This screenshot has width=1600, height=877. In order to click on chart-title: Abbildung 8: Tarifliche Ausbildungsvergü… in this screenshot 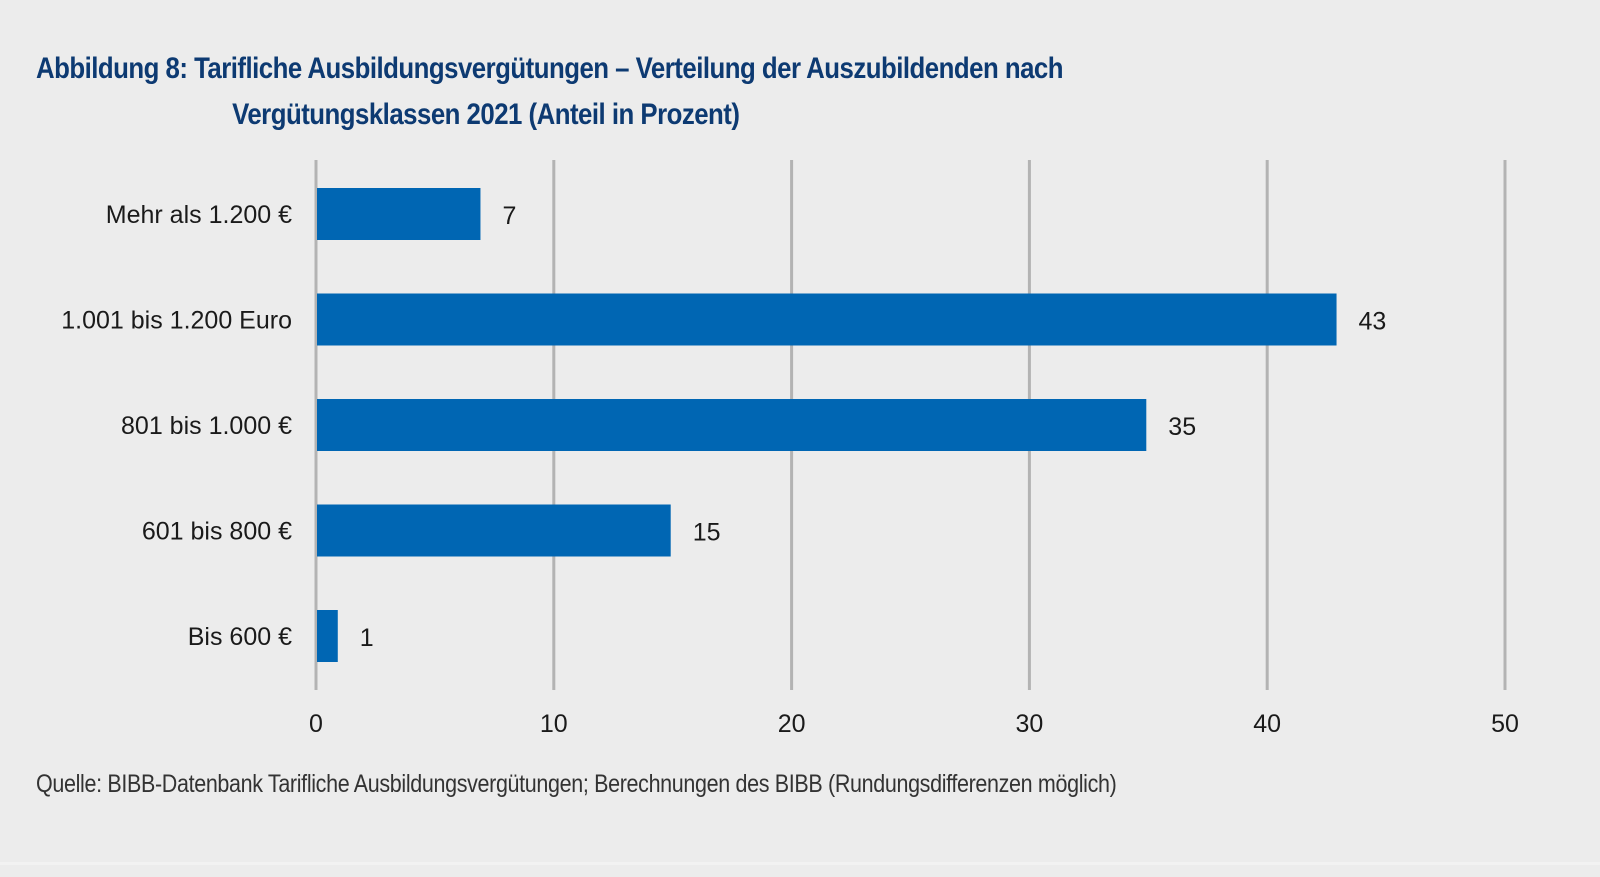, I will do `click(550, 92)`.